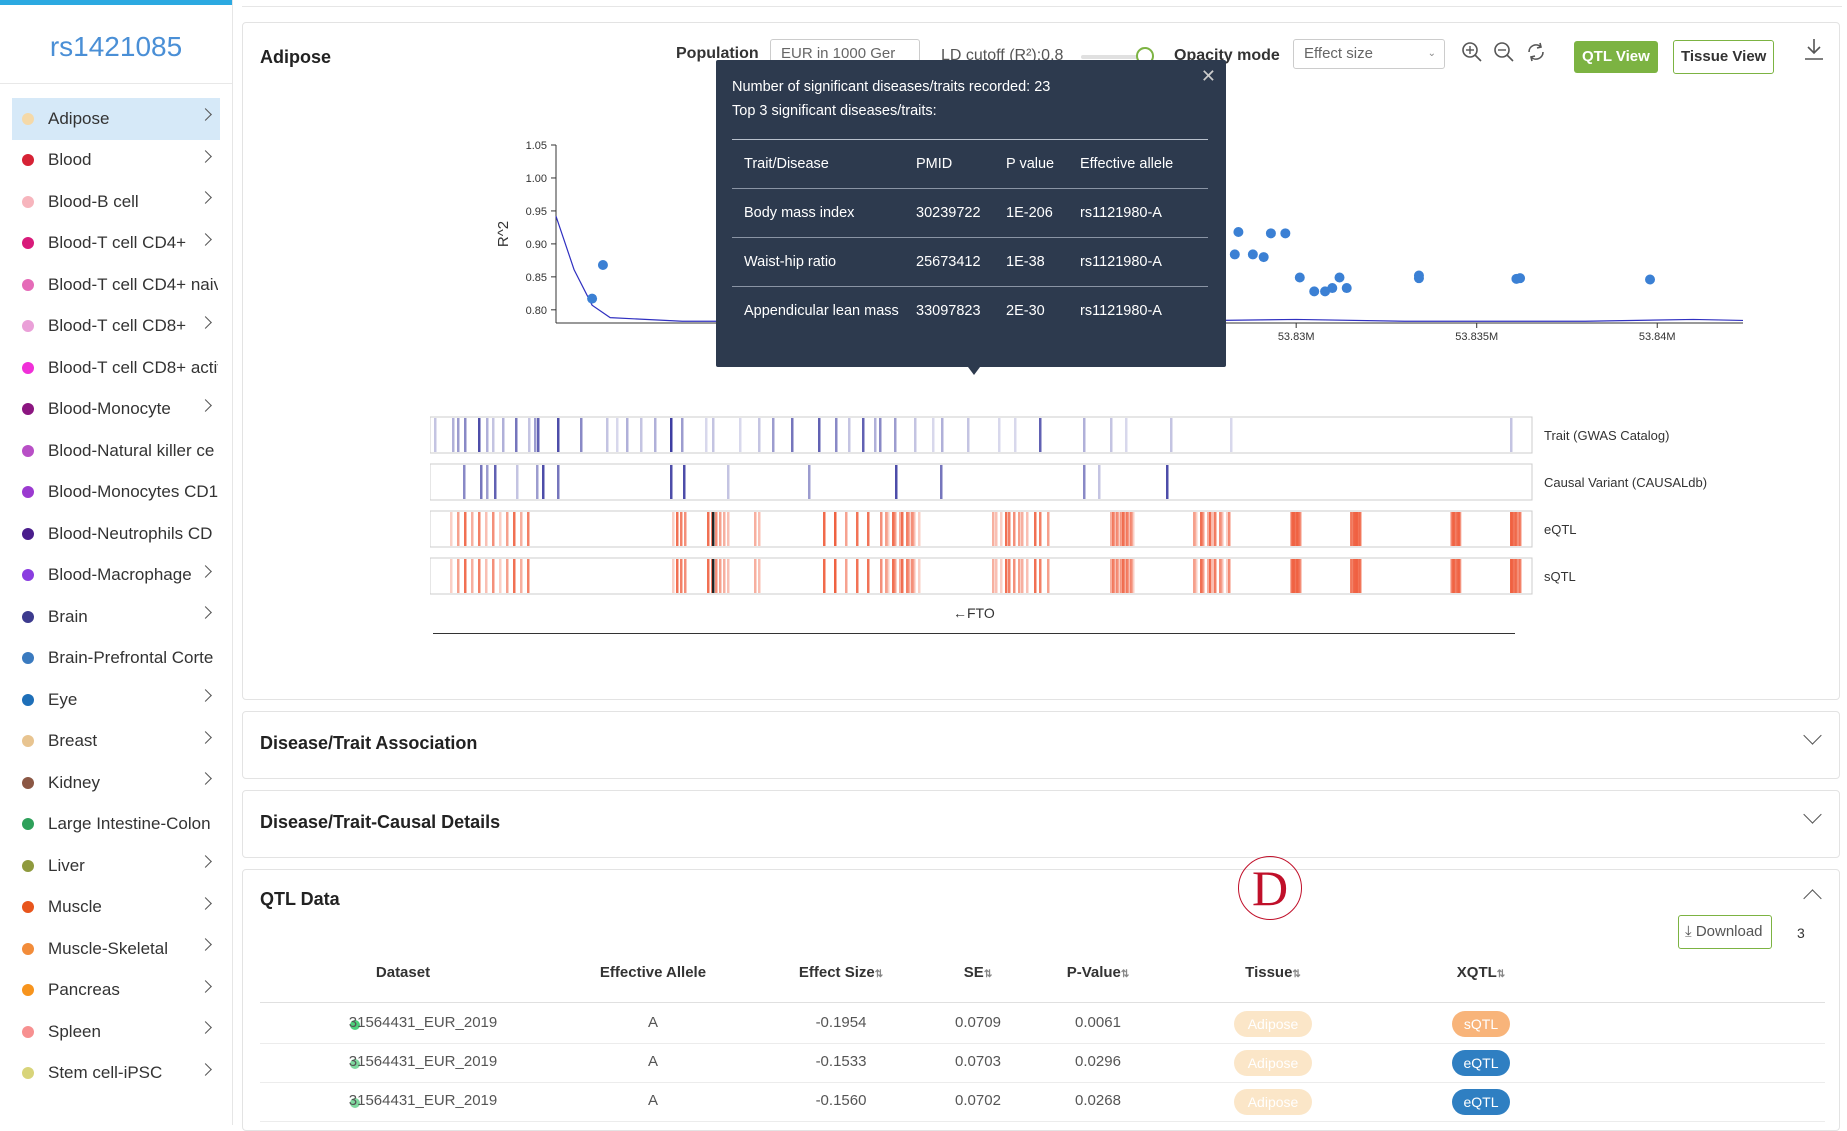 This screenshot has width=1847, height=1131. What do you see at coordinates (116, 1032) in the screenshot?
I see `sidebar-item-spleen: Spleen` at bounding box center [116, 1032].